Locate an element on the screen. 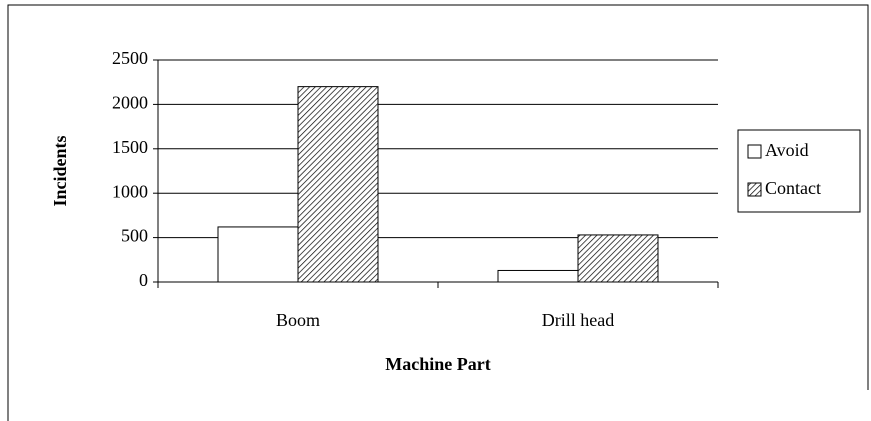 This screenshot has height=421, width=871. y-tick-label: 1500 is located at coordinates (130, 147).